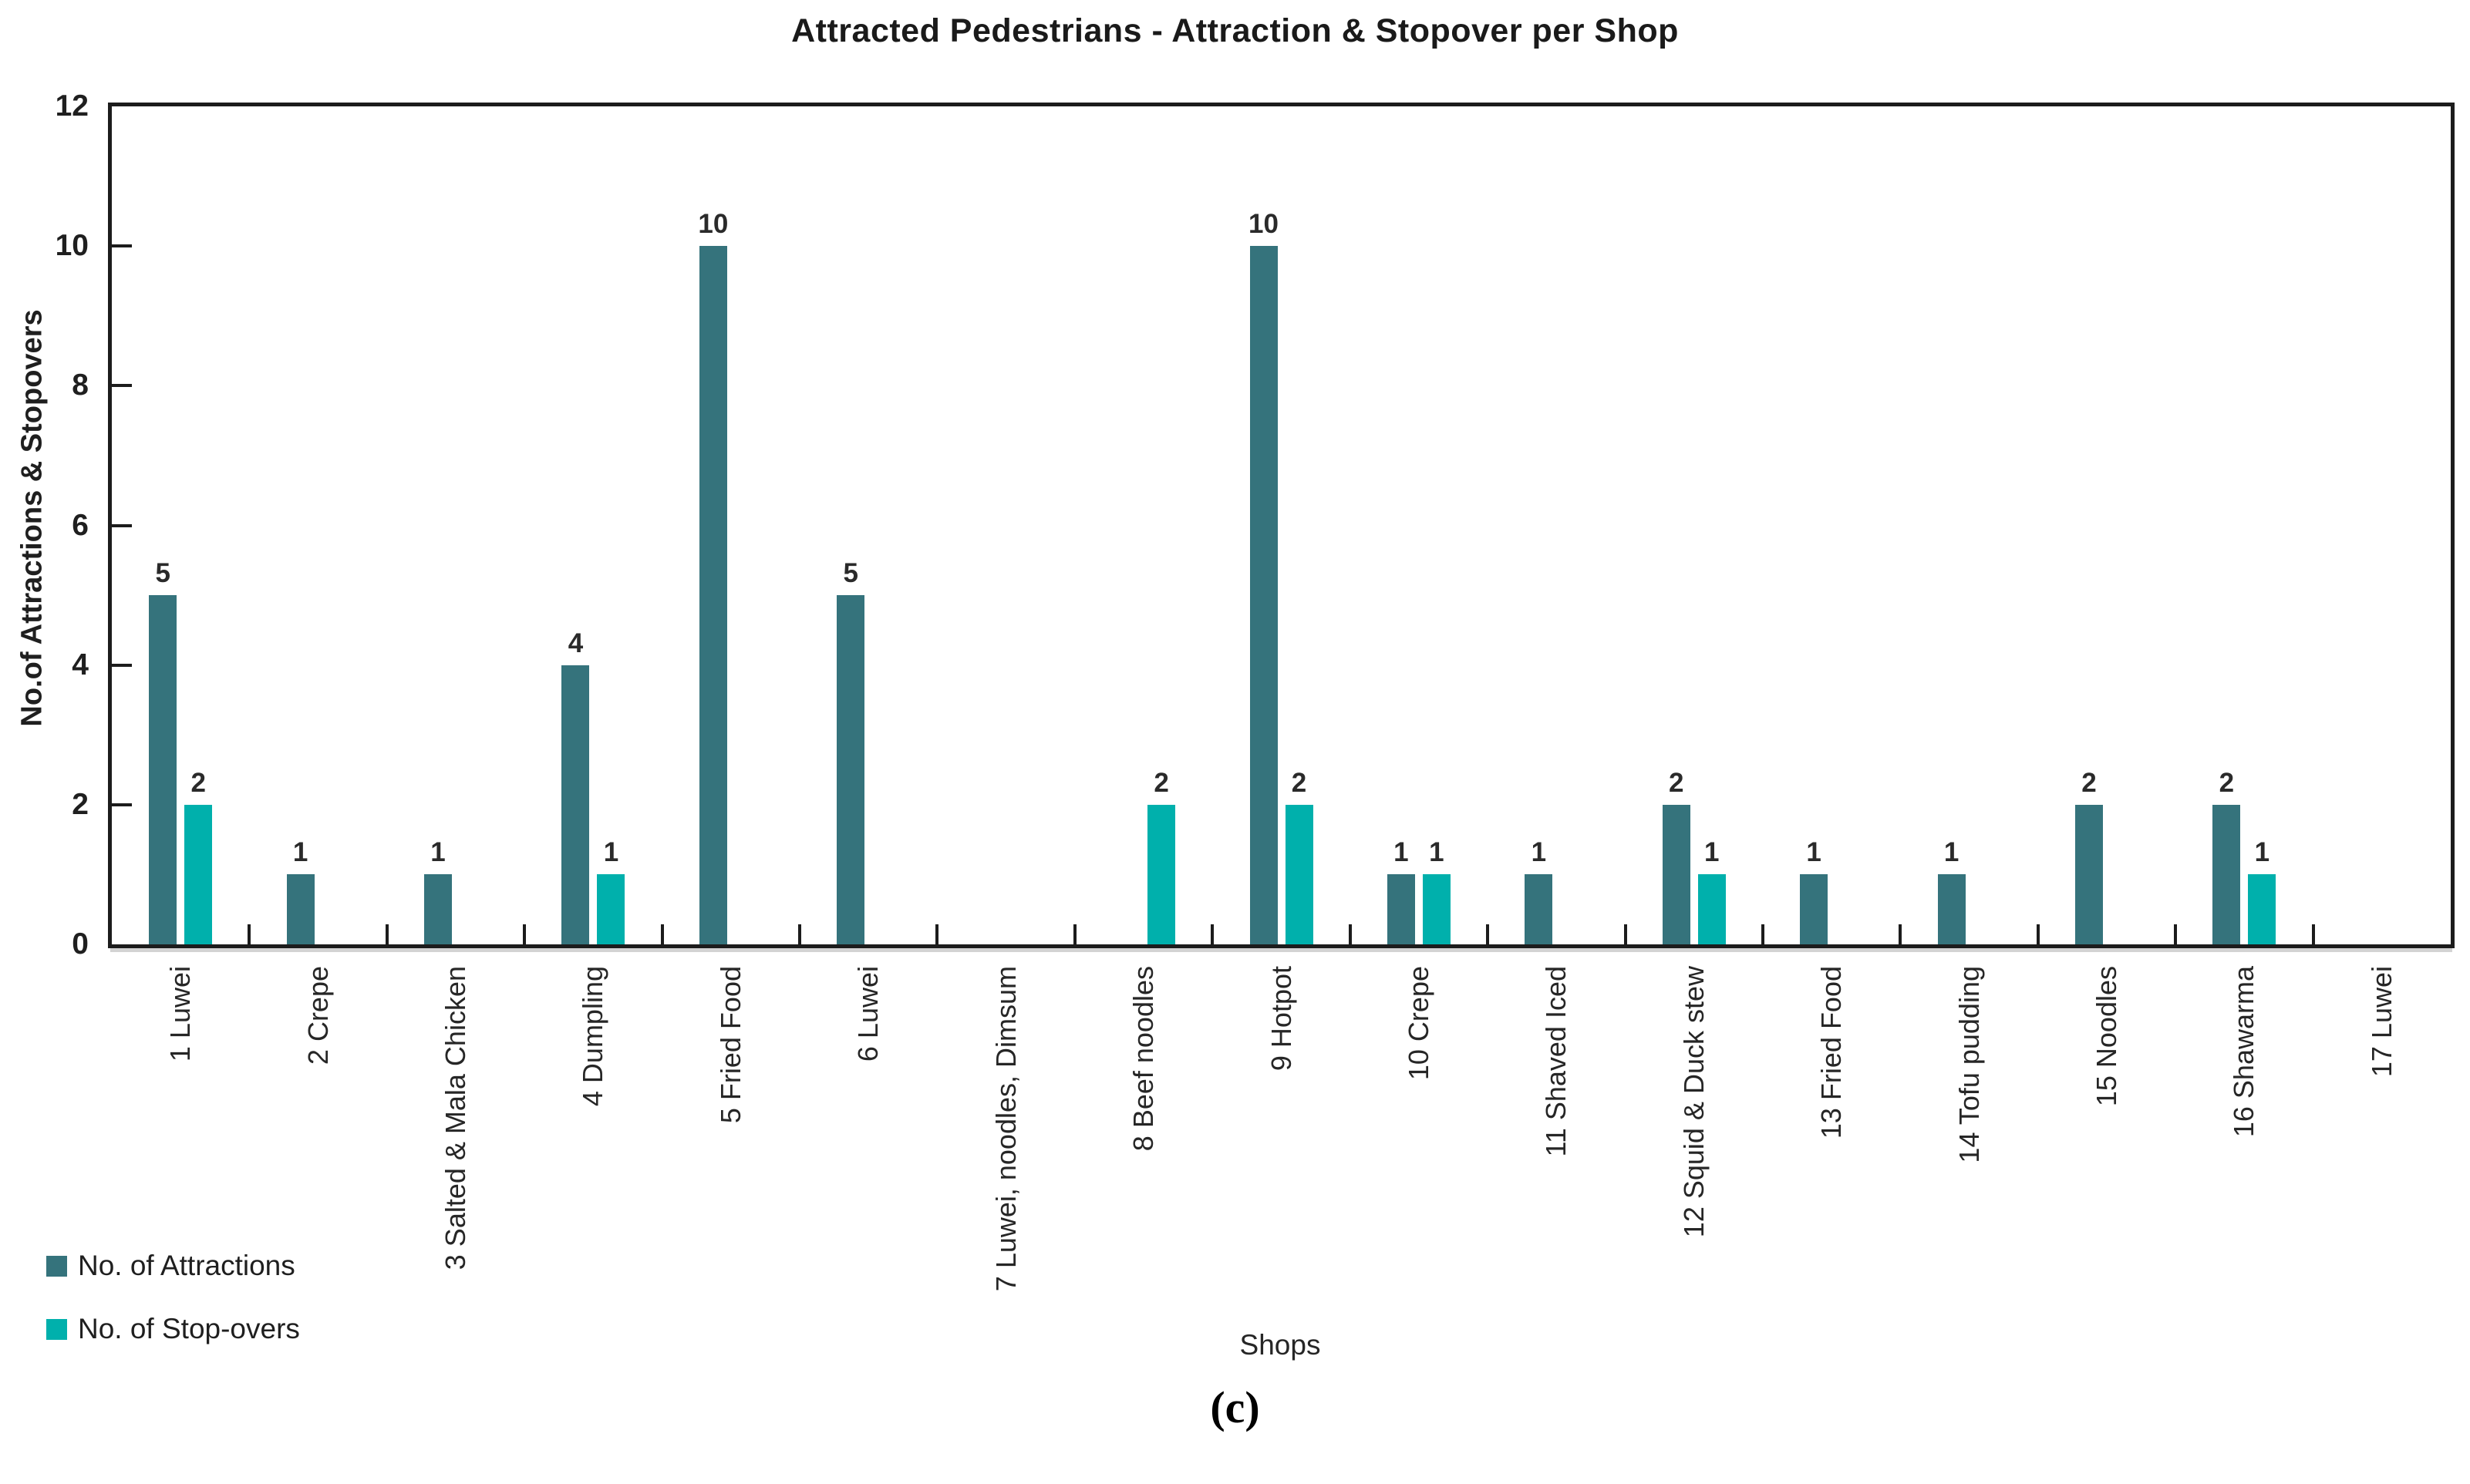 The width and height of the screenshot is (2470, 1484). What do you see at coordinates (2382, 1022) in the screenshot?
I see `x-category-label: 17 Luwei` at bounding box center [2382, 1022].